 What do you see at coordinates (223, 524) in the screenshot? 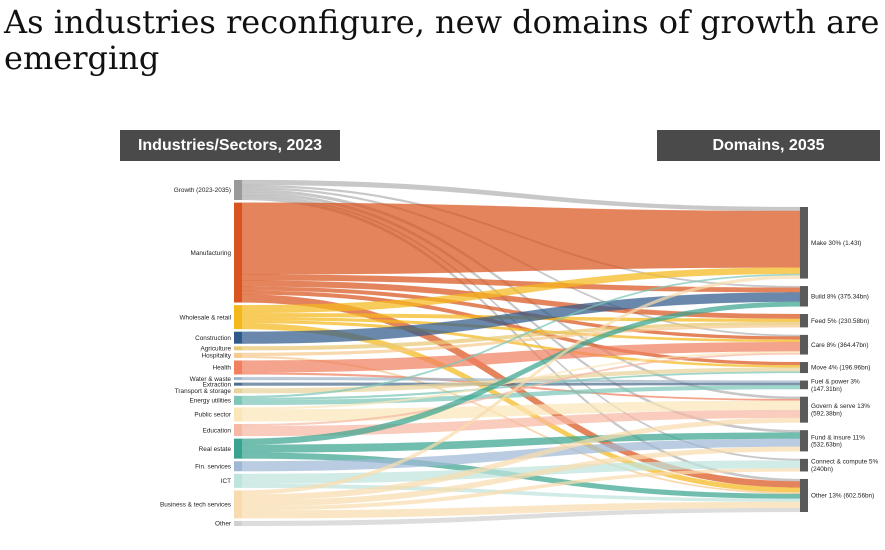
I see `source-label-other: Other` at bounding box center [223, 524].